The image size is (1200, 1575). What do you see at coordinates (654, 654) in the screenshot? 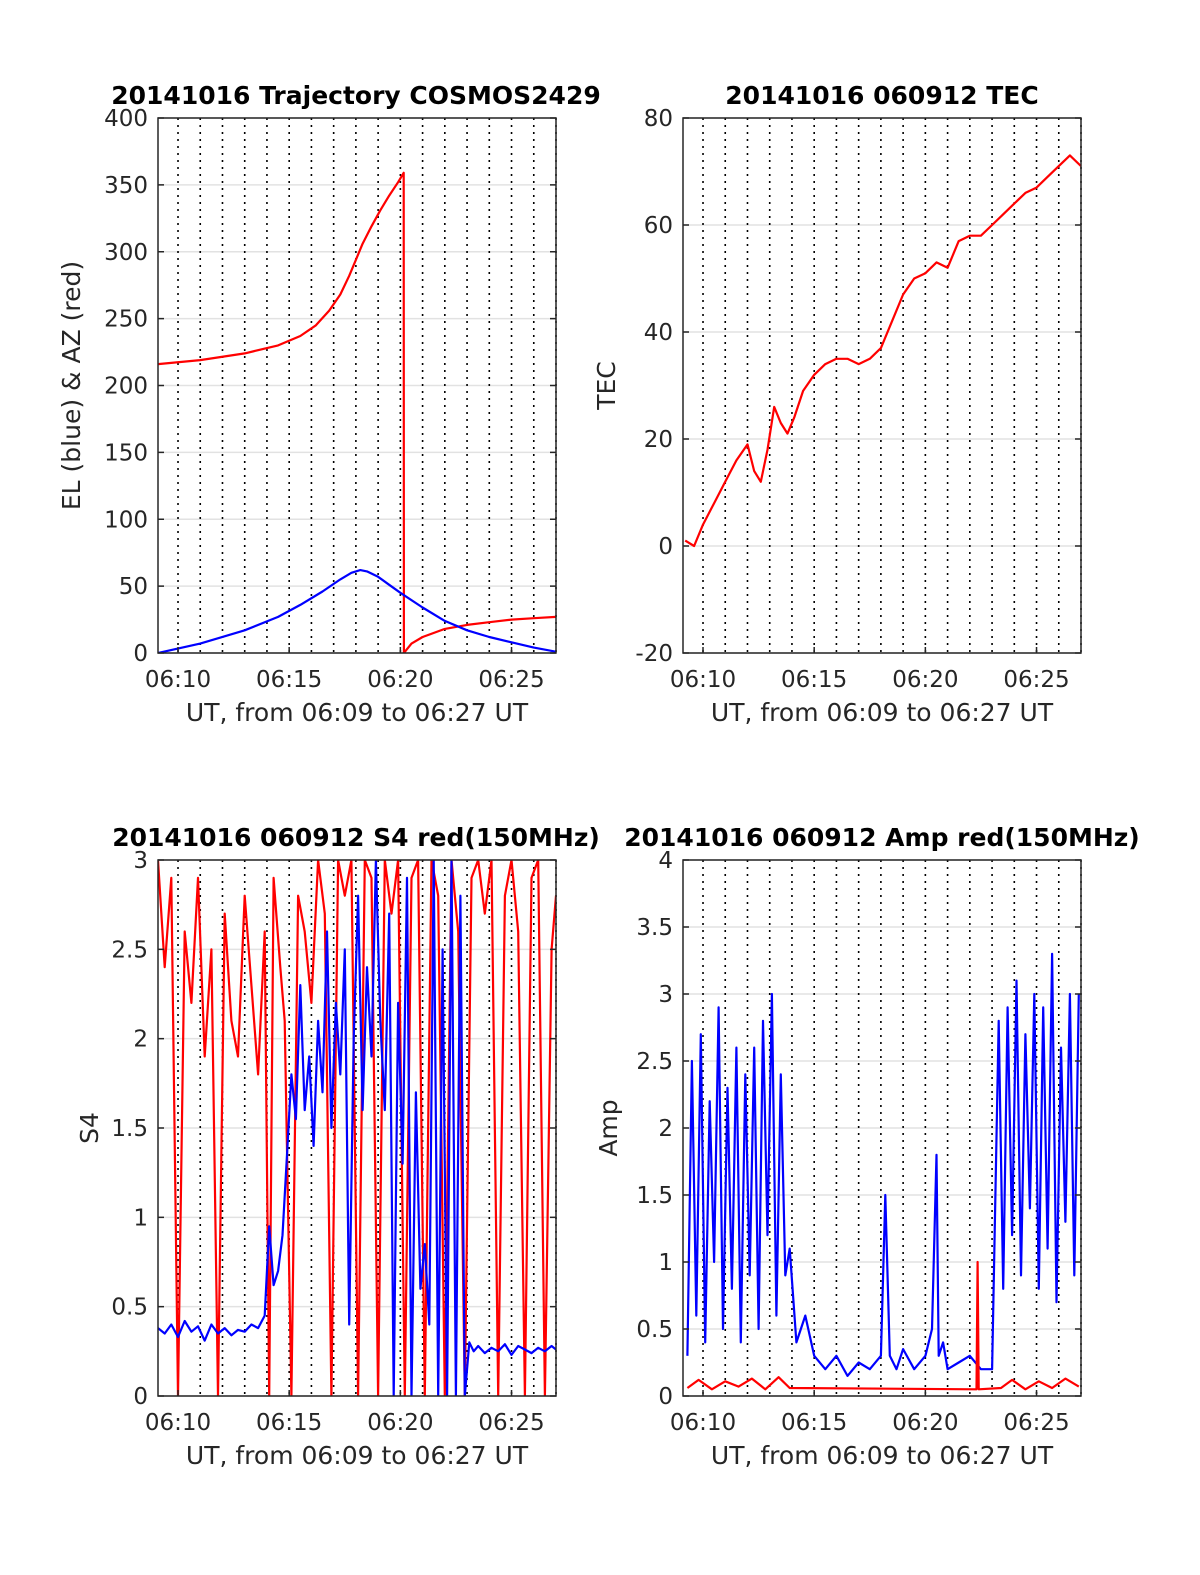
I see `y-tick-label: -20` at bounding box center [654, 654].